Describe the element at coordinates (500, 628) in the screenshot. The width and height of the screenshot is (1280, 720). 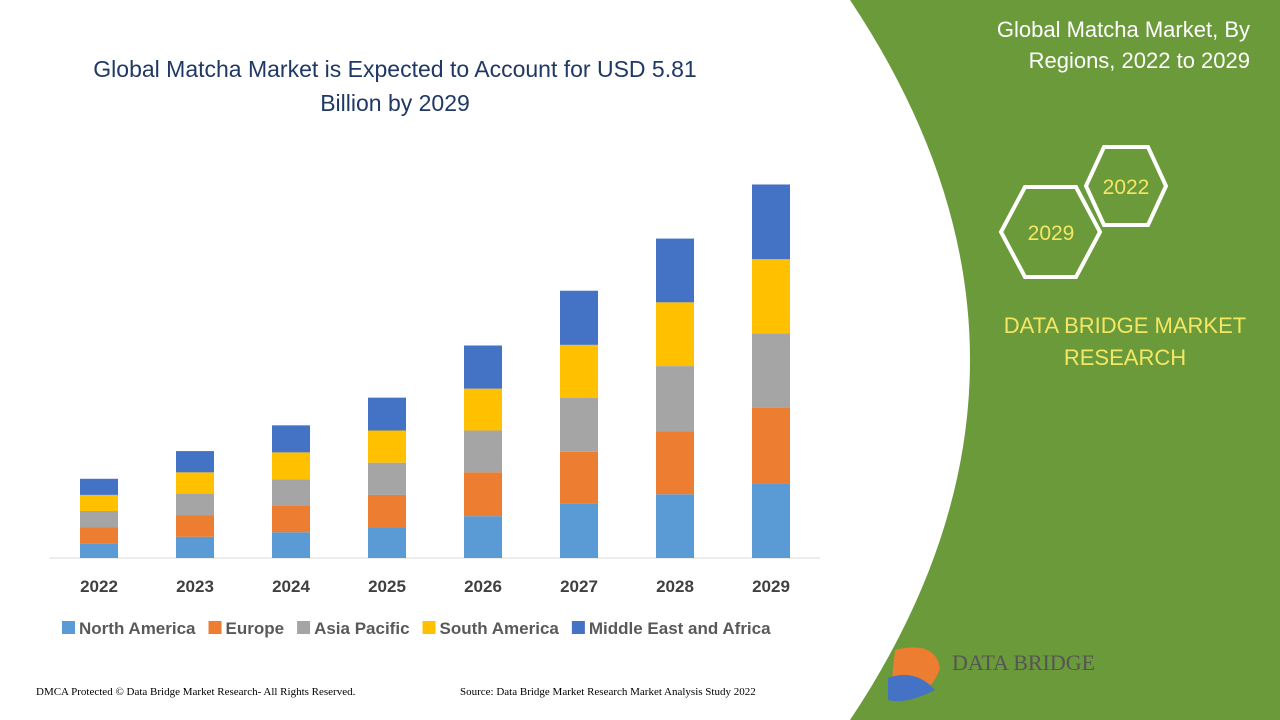
I see `legend-label: South America` at that location.